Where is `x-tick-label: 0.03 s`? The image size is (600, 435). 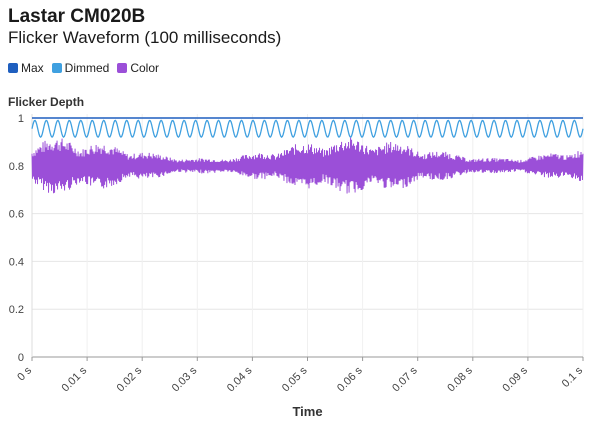 x-tick-label: 0.03 s is located at coordinates (185, 379).